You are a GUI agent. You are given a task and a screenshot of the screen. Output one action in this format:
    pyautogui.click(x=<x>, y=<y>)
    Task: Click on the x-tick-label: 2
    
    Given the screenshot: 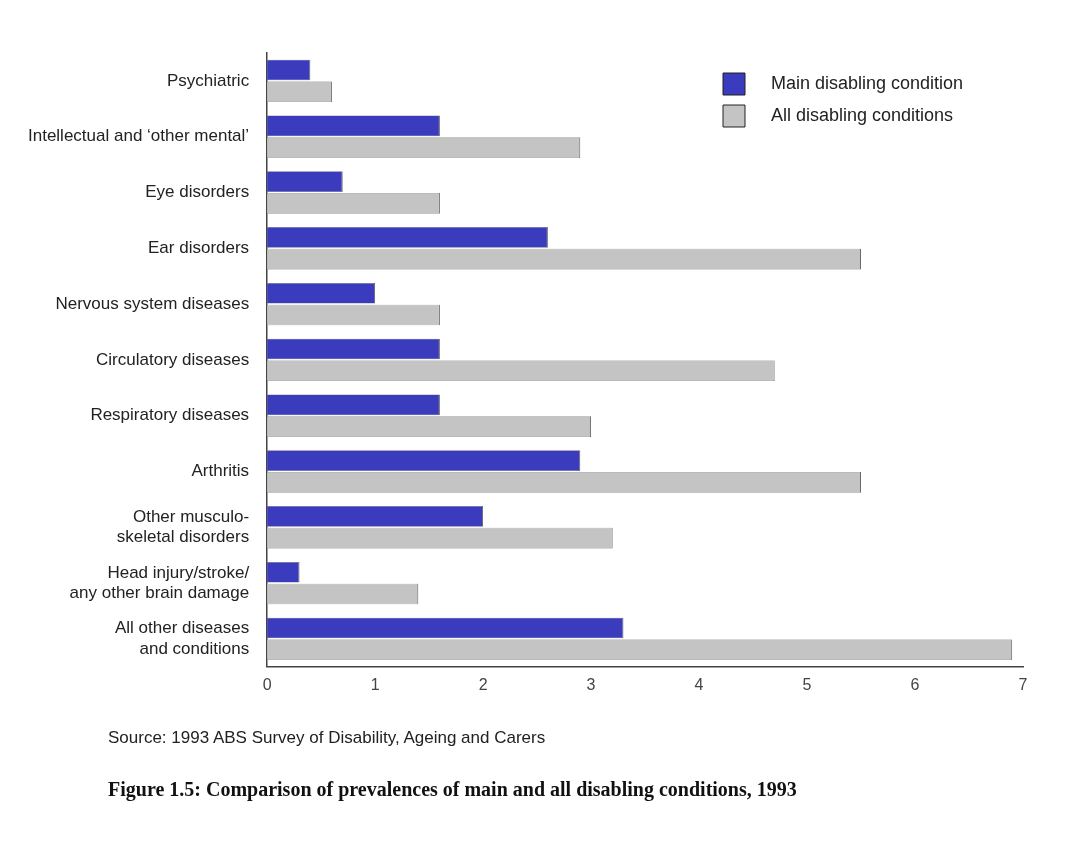 What is the action you would take?
    pyautogui.click(x=483, y=684)
    